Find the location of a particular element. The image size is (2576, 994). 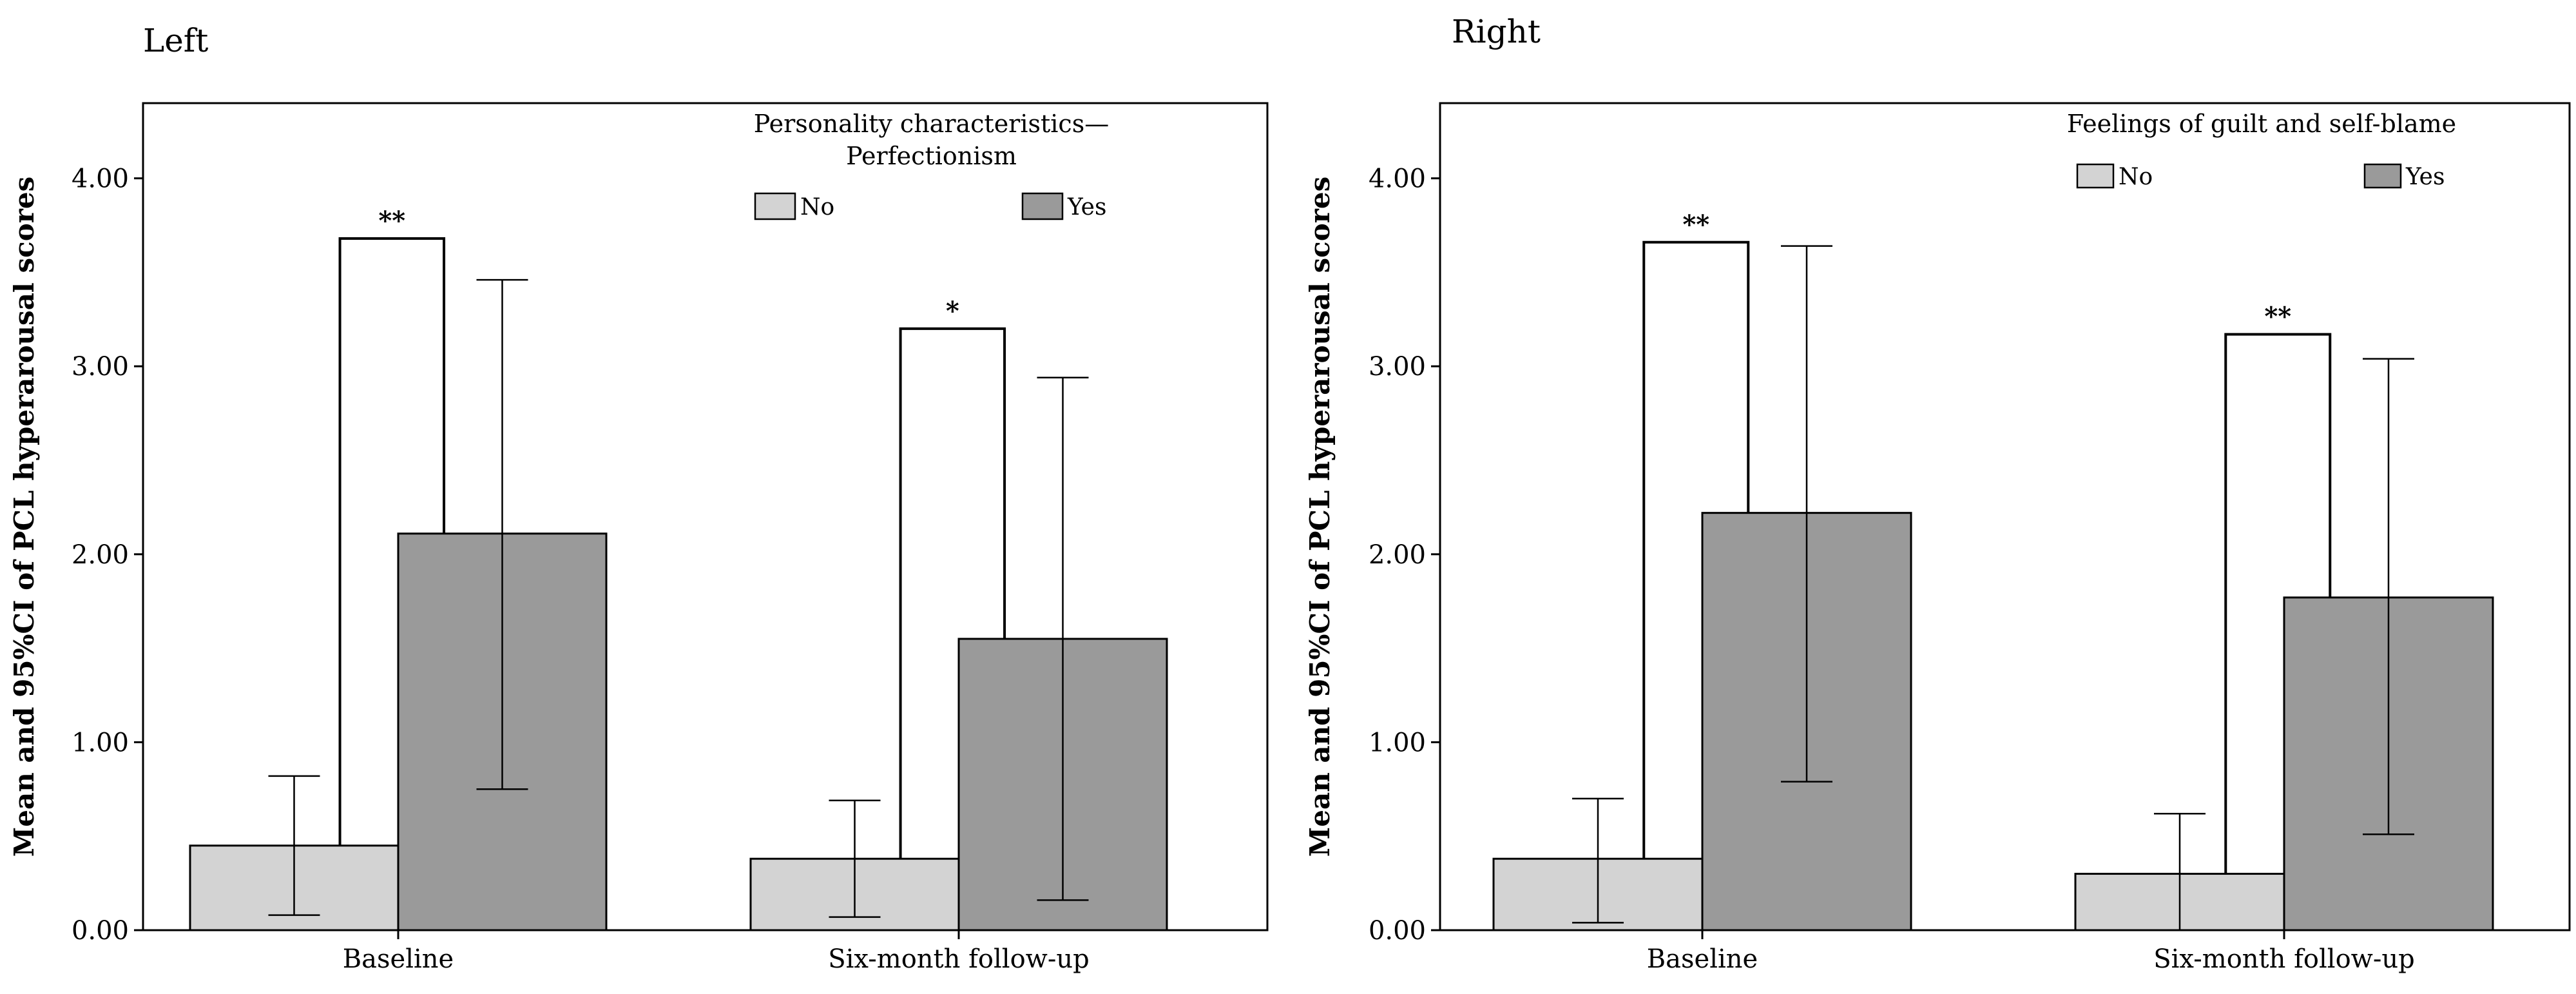

legend-title: Personality characteristics— is located at coordinates (931, 124).